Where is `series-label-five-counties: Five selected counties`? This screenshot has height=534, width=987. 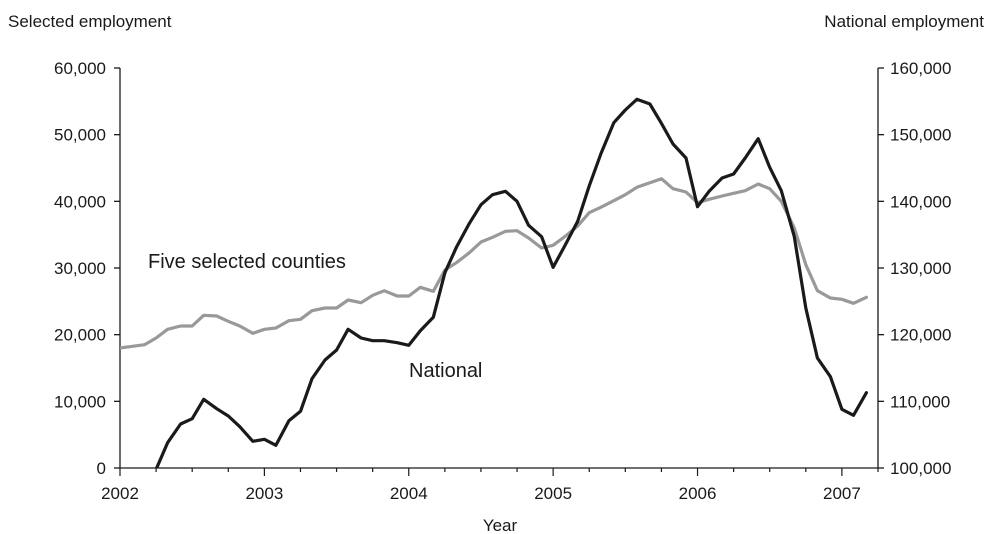
series-label-five-counties: Five selected counties is located at coordinates (247, 262).